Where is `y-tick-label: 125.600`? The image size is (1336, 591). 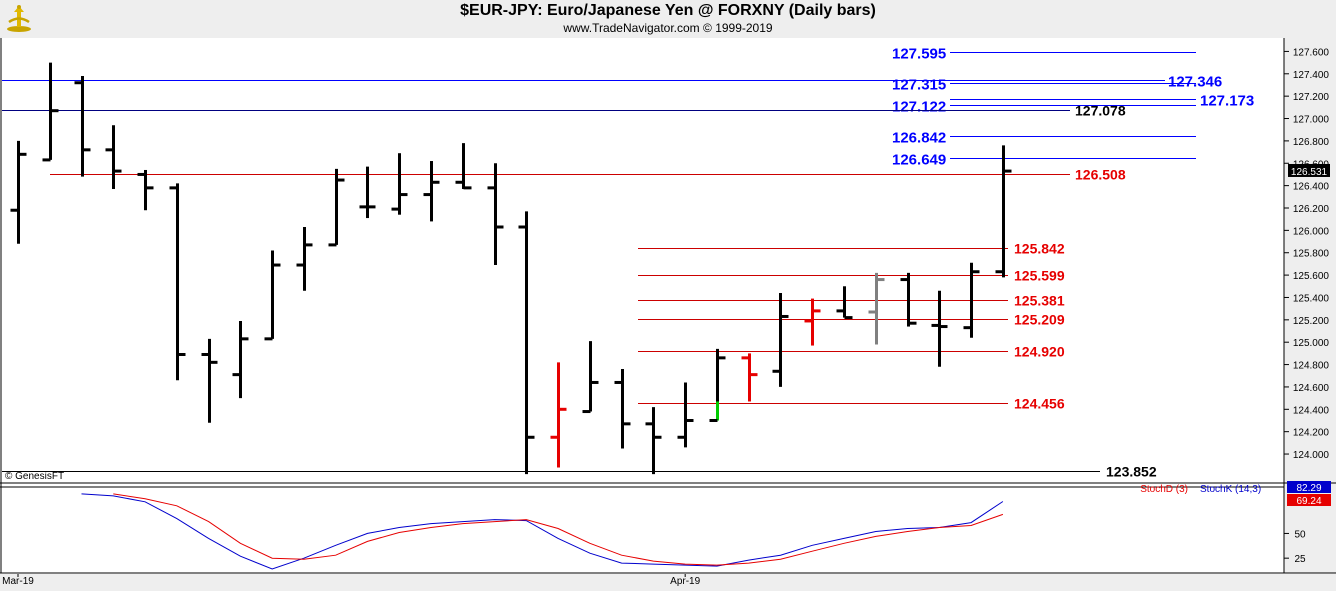
y-tick-label: 125.600 is located at coordinates (1311, 276).